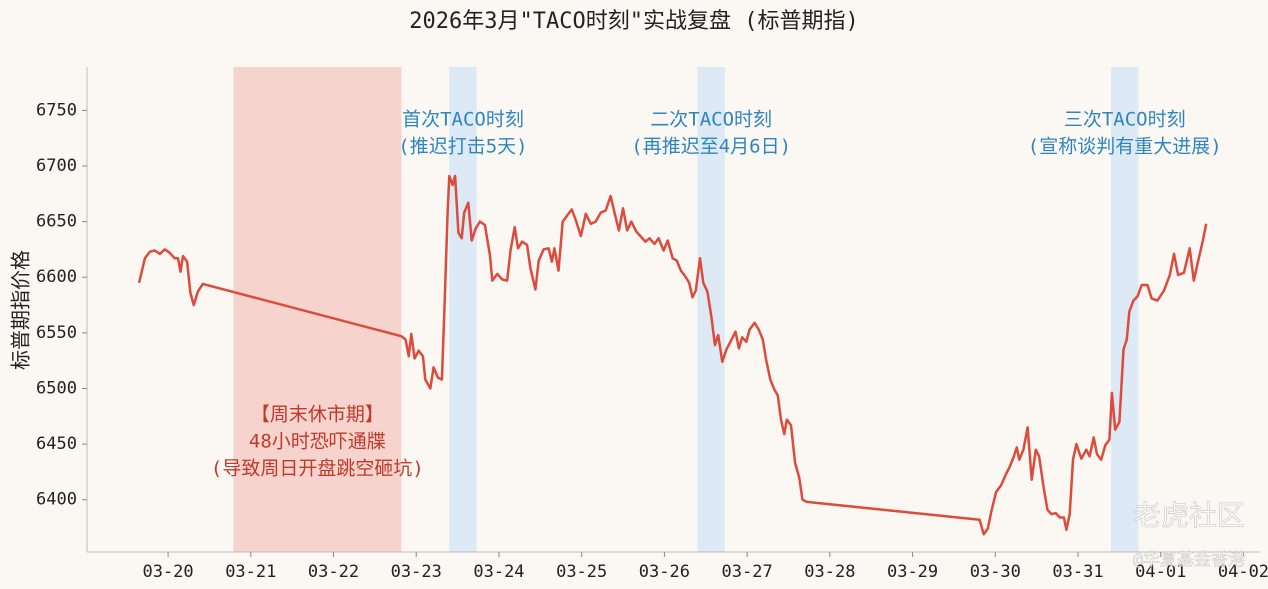 The image size is (1268, 589). What do you see at coordinates (250, 572) in the screenshot?
I see `x-tick-label: 03-21` at bounding box center [250, 572].